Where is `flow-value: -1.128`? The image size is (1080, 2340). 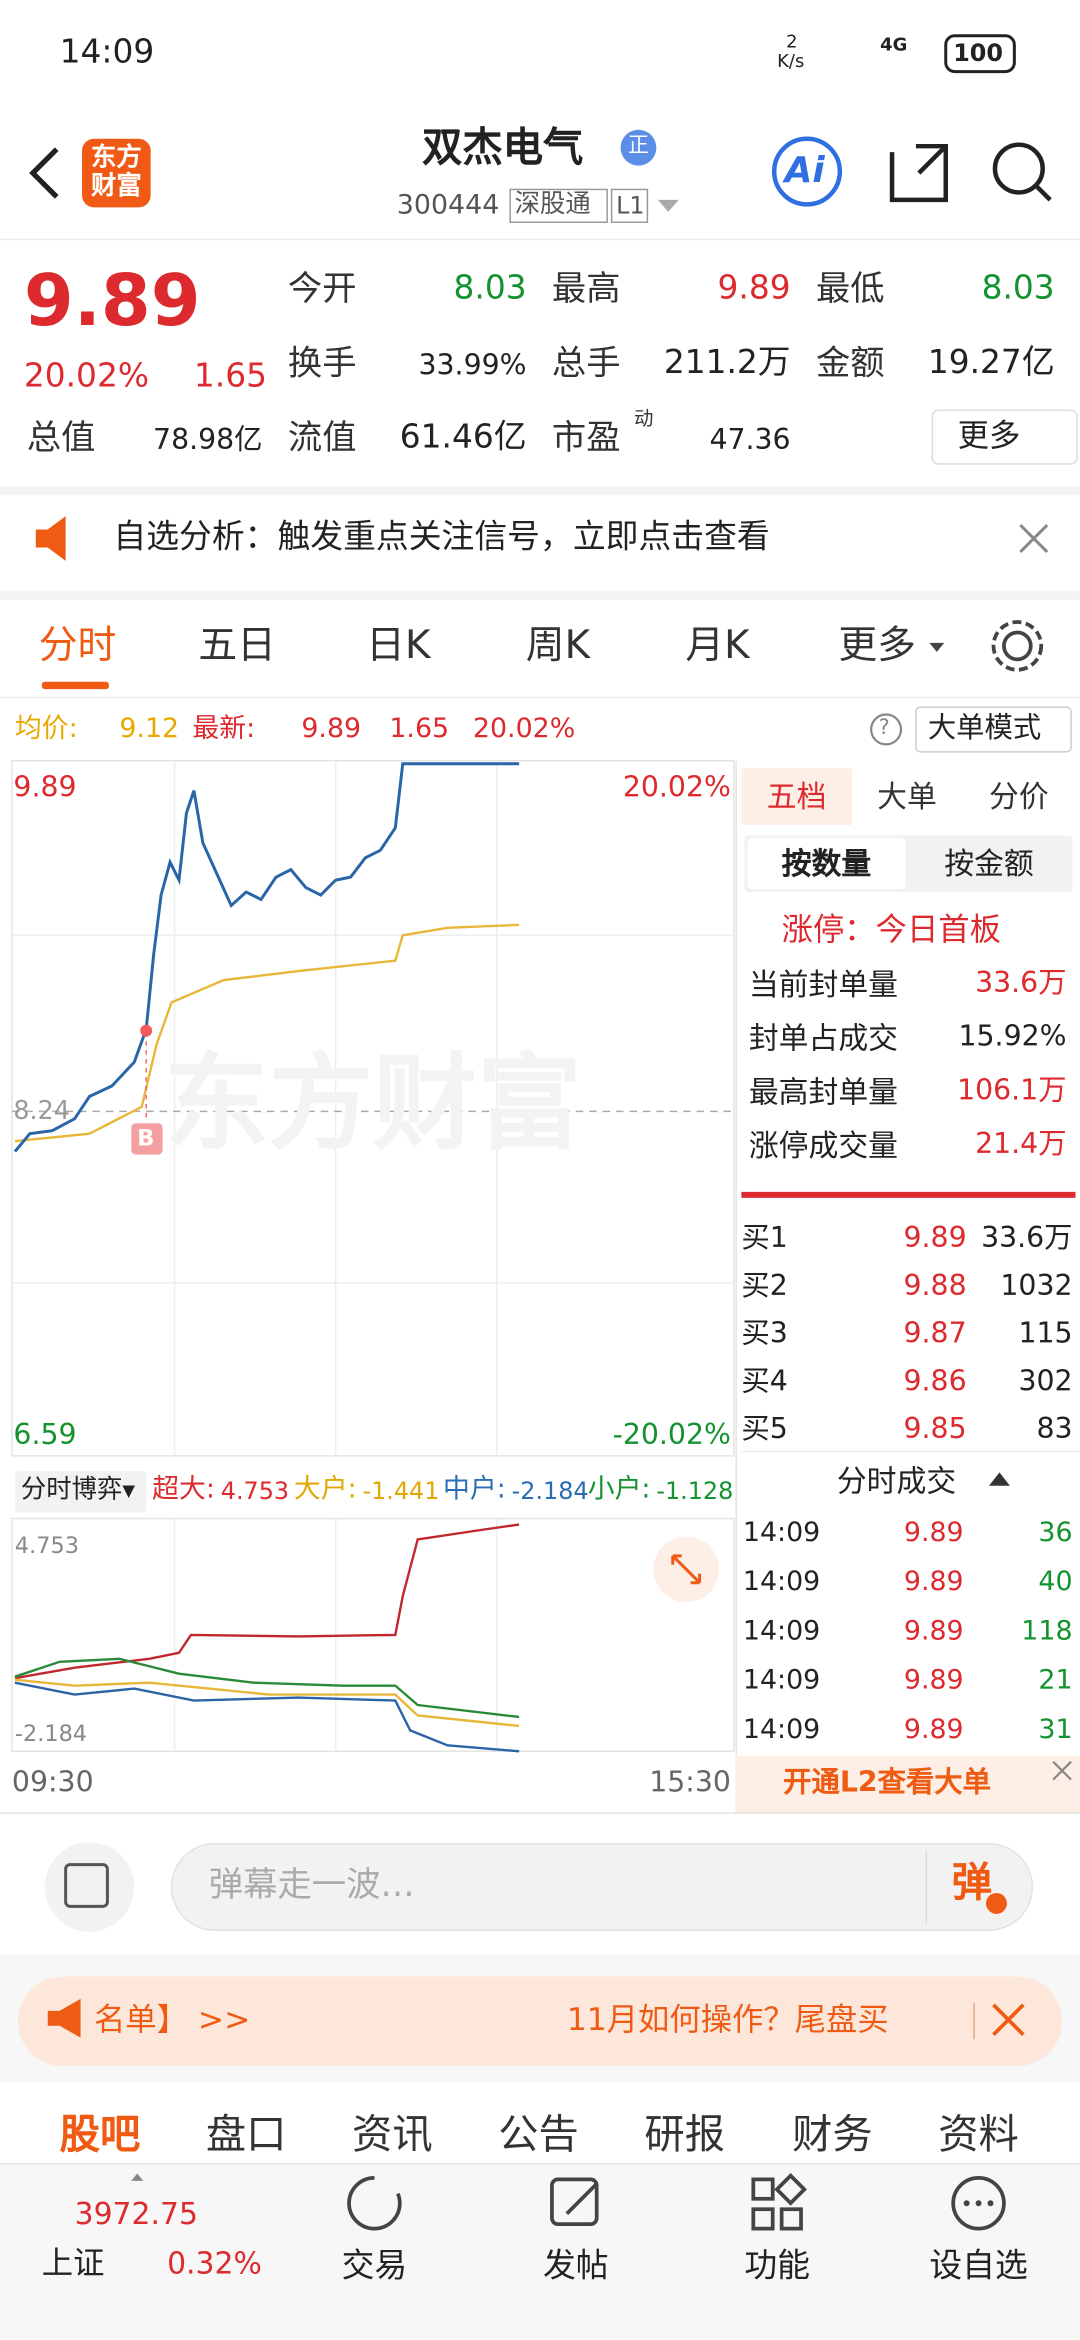 flow-value: -1.128 is located at coordinates (695, 1491).